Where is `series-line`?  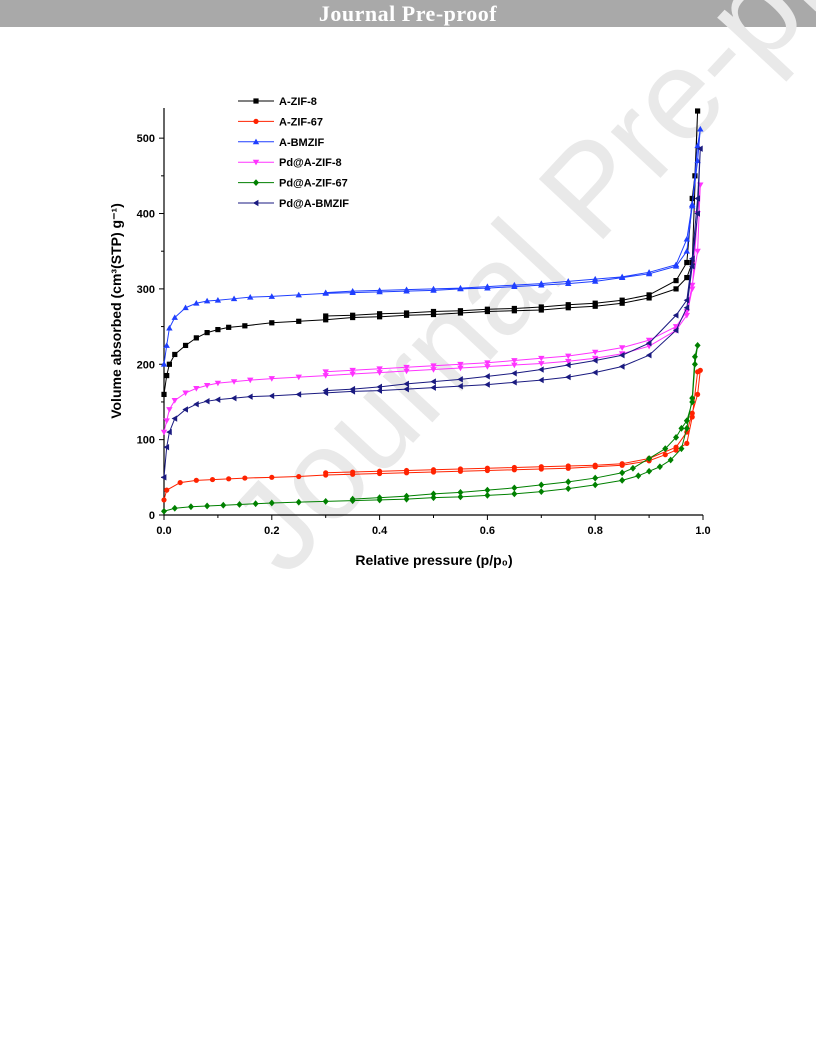
series-line is located at coordinates (432, 247).